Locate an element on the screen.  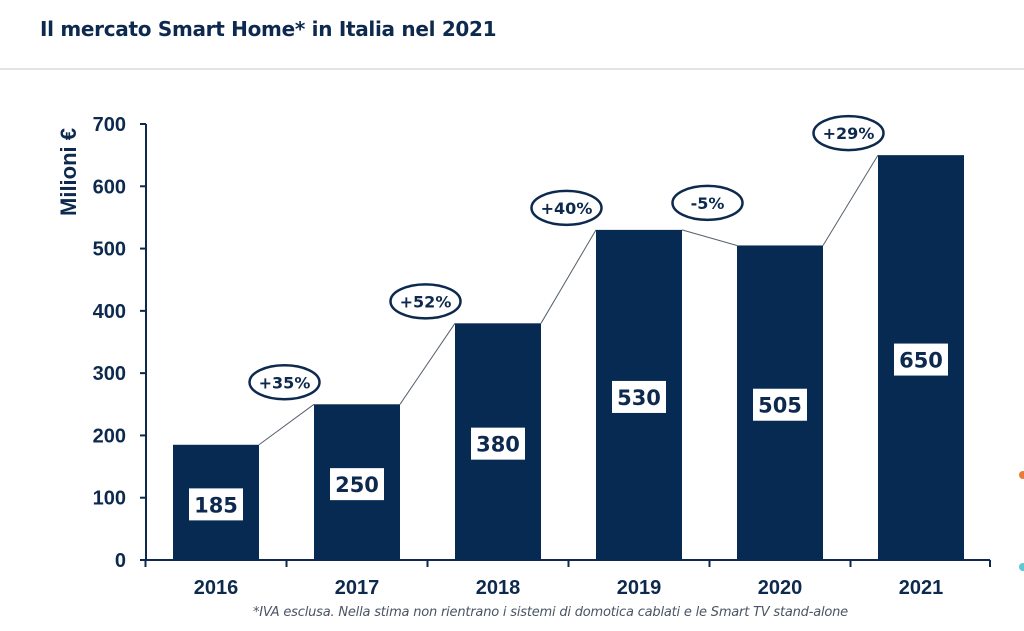
growth-label: +35% is located at coordinates (285, 382).